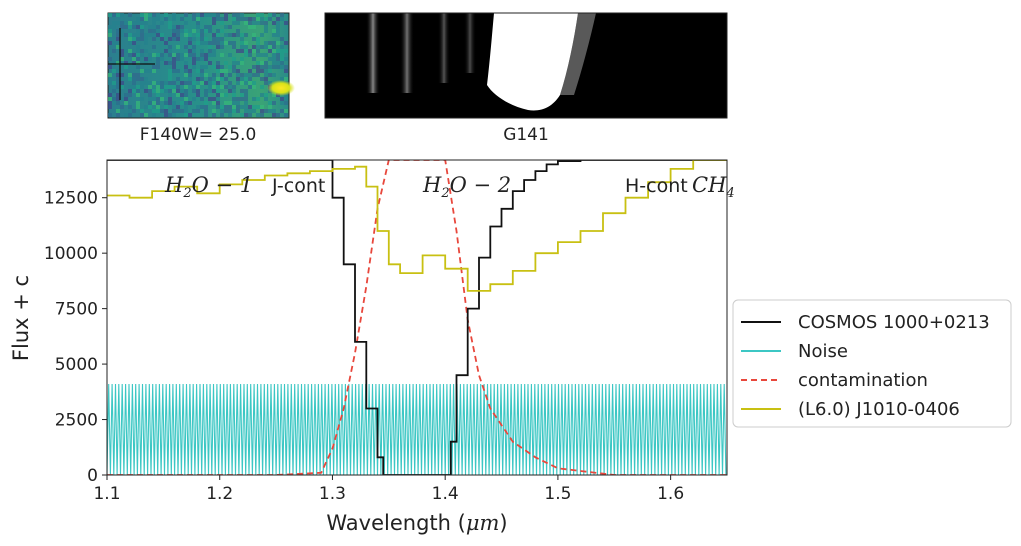  What do you see at coordinates (298, 186) in the screenshot?
I see `band-label-j-cont: J-cont` at bounding box center [298, 186].